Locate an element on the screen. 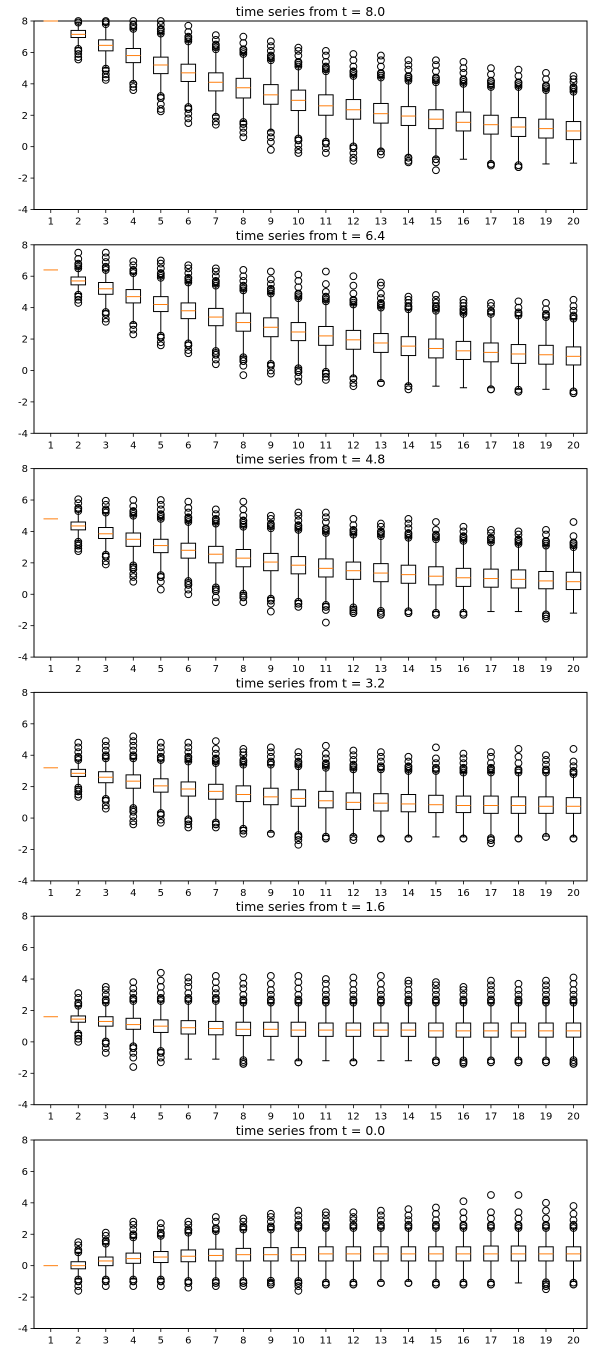 The image size is (597, 1352). x-tick-label: 2 is located at coordinates (78, 893).